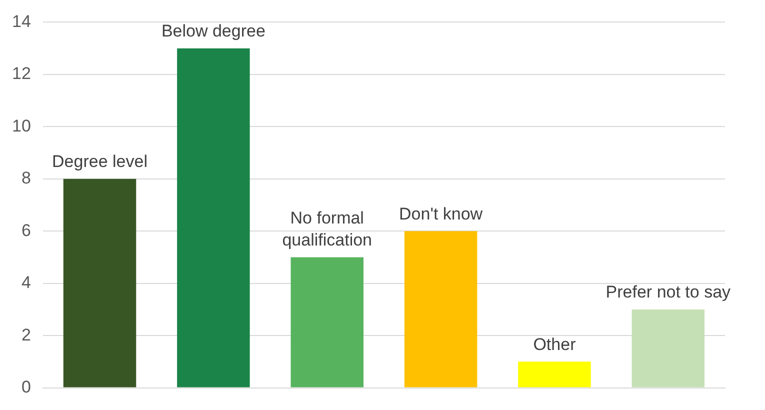 This screenshot has height=410, width=765. What do you see at coordinates (26, 386) in the screenshot?
I see `y-tick-label: 0` at bounding box center [26, 386].